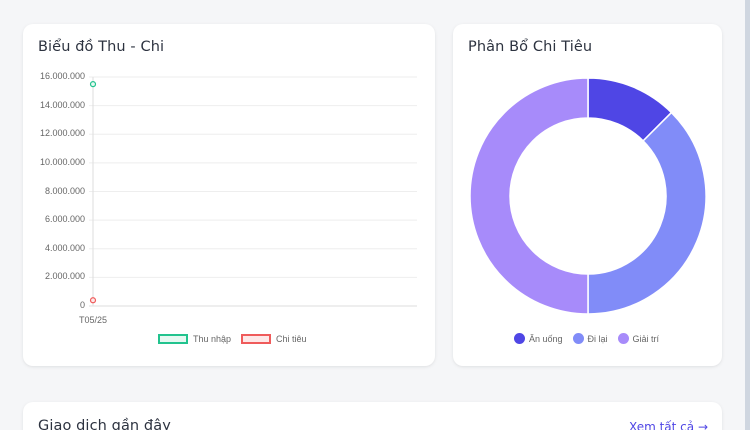 The image size is (750, 430). I want to click on legend-label: Đi lại, so click(597, 338).